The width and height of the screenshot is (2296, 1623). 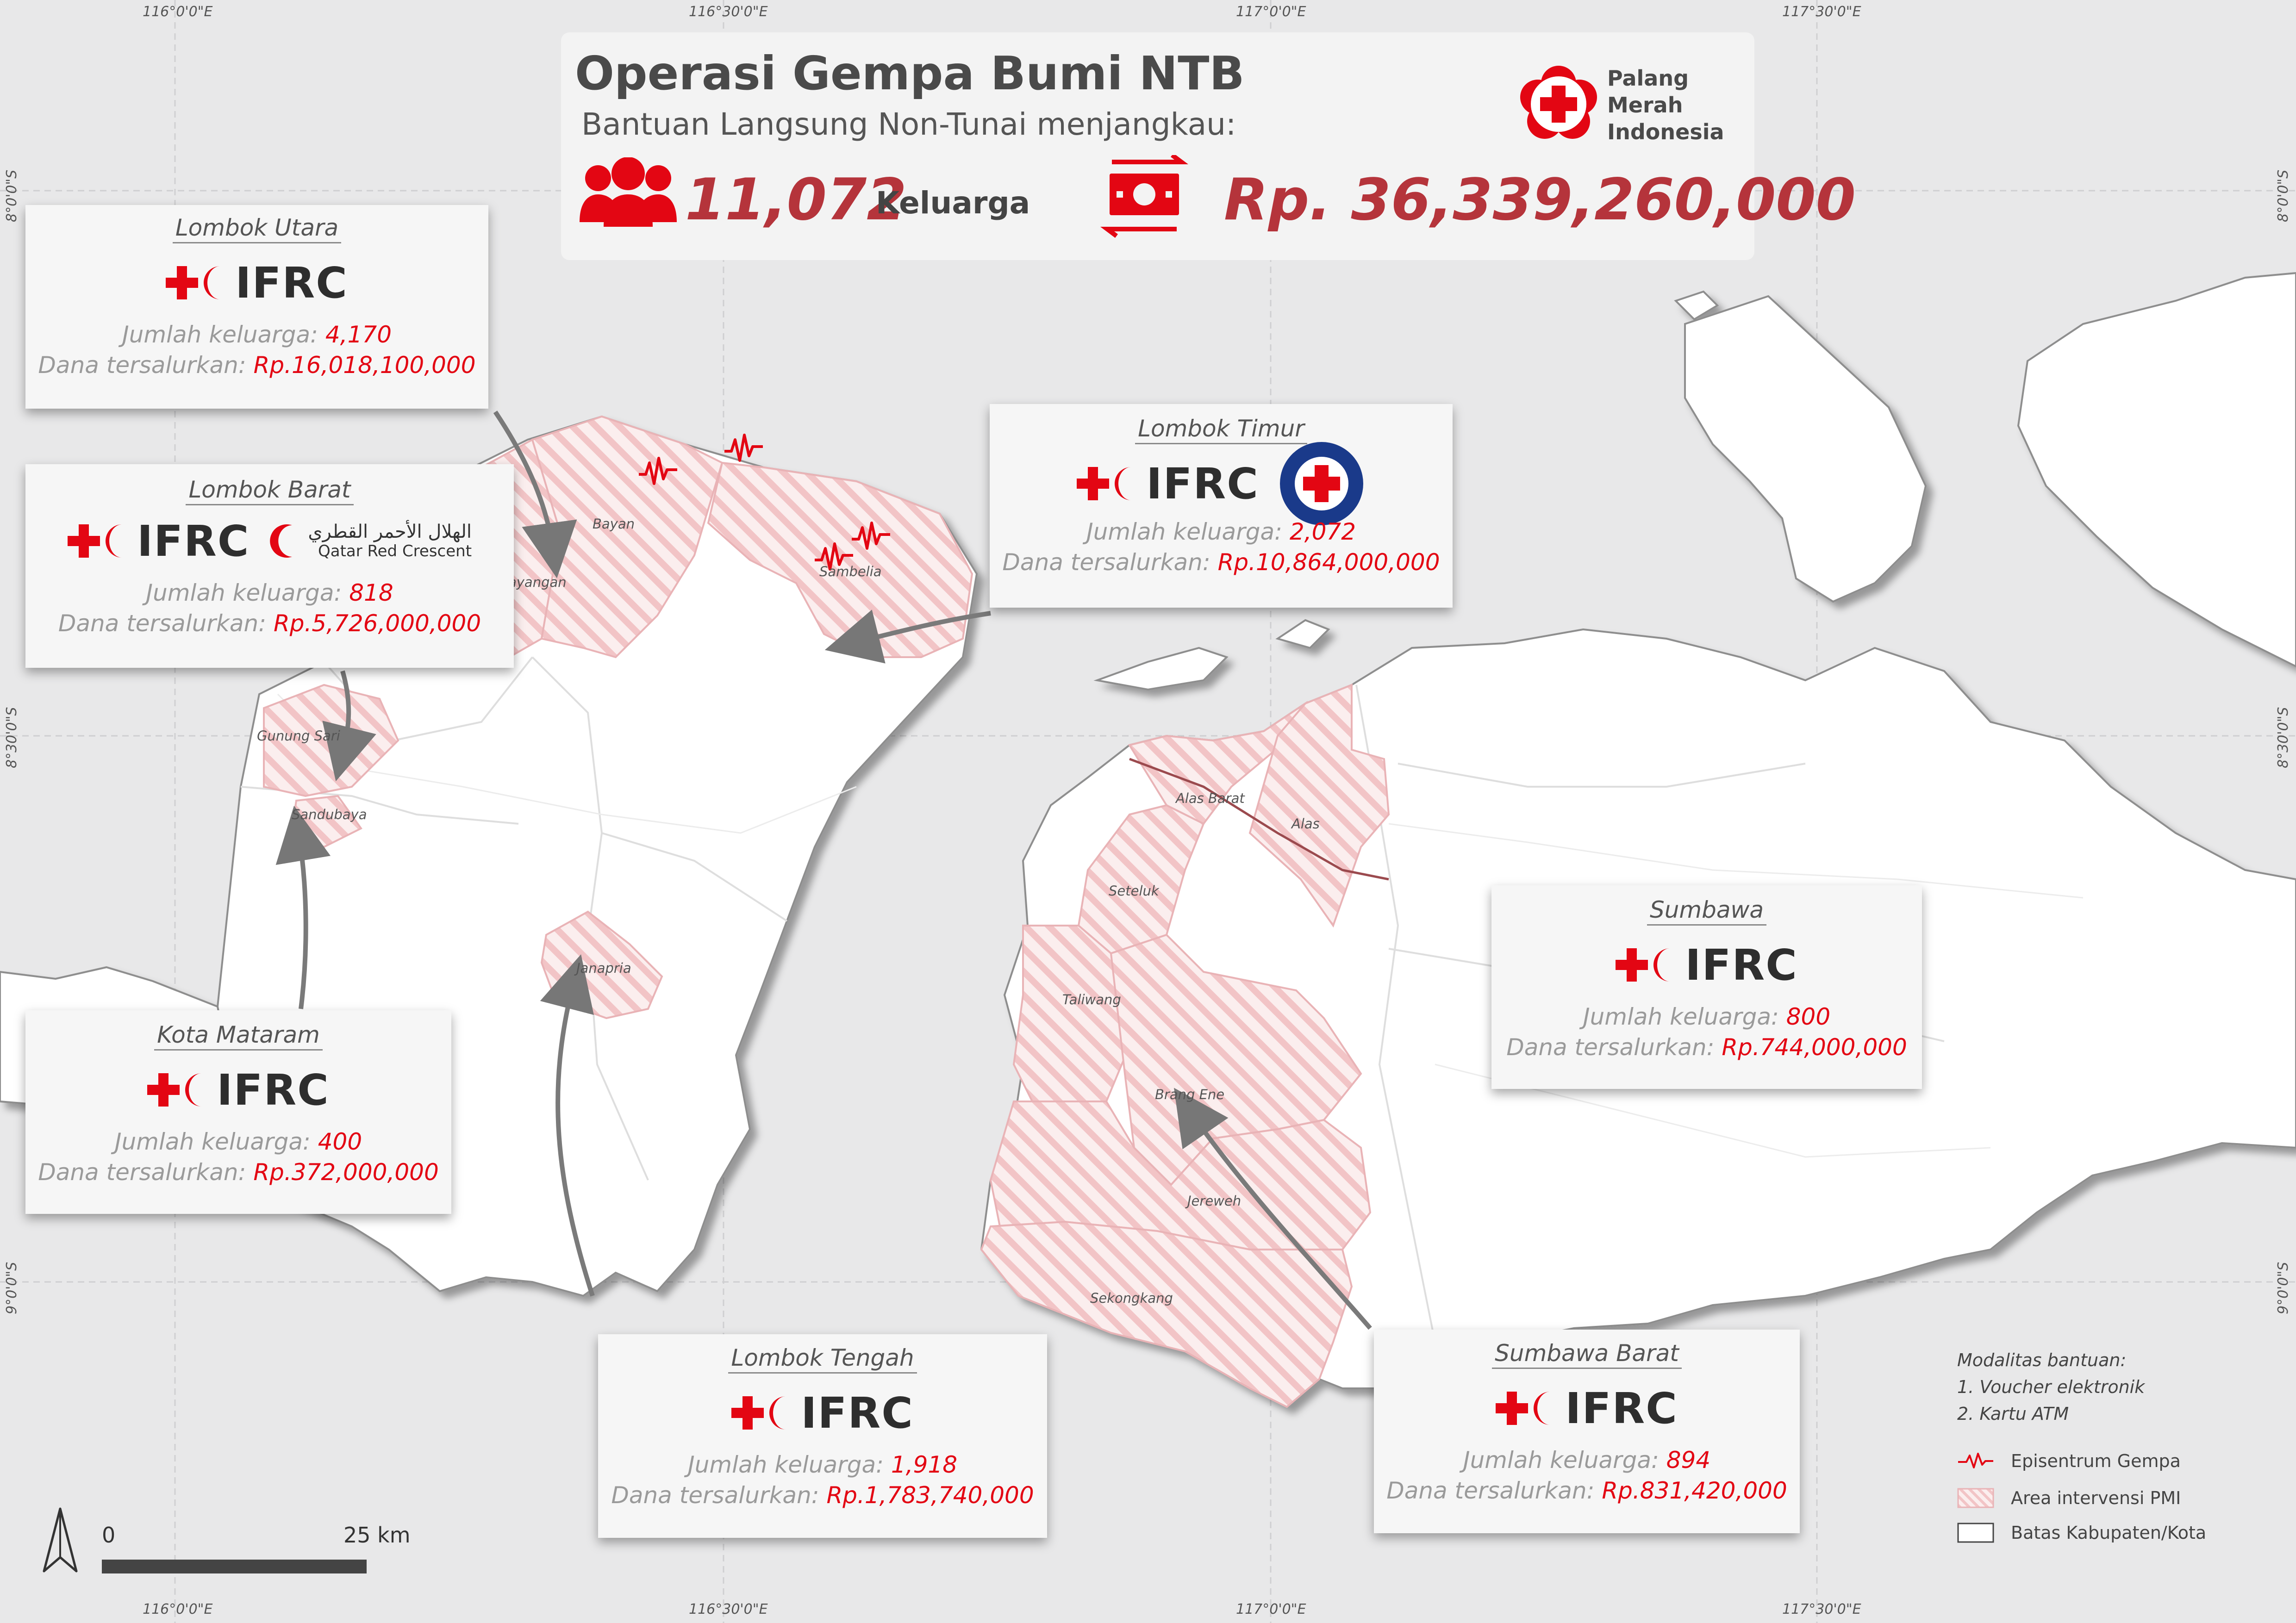 What do you see at coordinates (1688, 1460) in the screenshot?
I see `families-value: 894` at bounding box center [1688, 1460].